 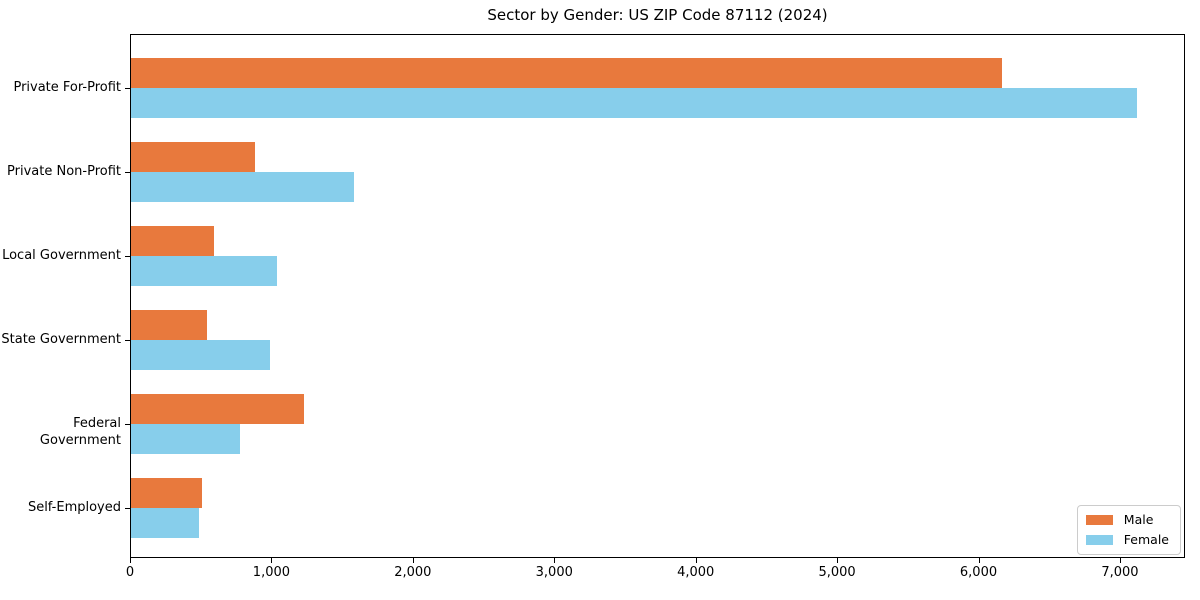 I want to click on legend-entry-female: Female, so click(x=1127, y=539).